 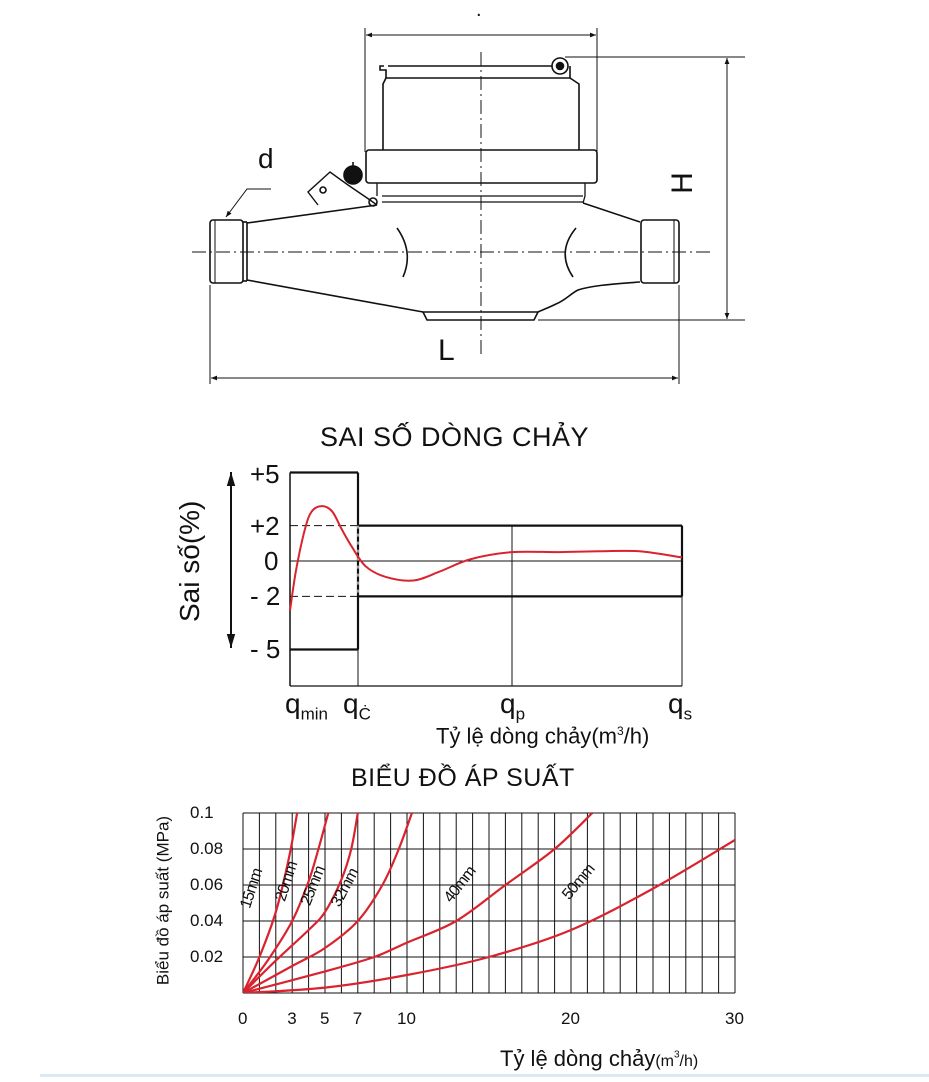 What do you see at coordinates (271, 903) in the screenshot?
I see `pressure-curve-15mm` at bounding box center [271, 903].